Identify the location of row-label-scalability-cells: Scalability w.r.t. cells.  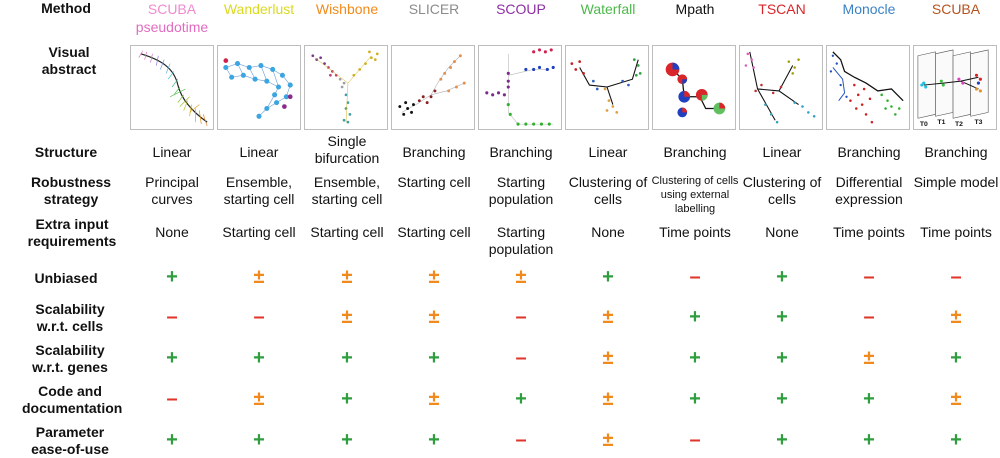
(70, 317).